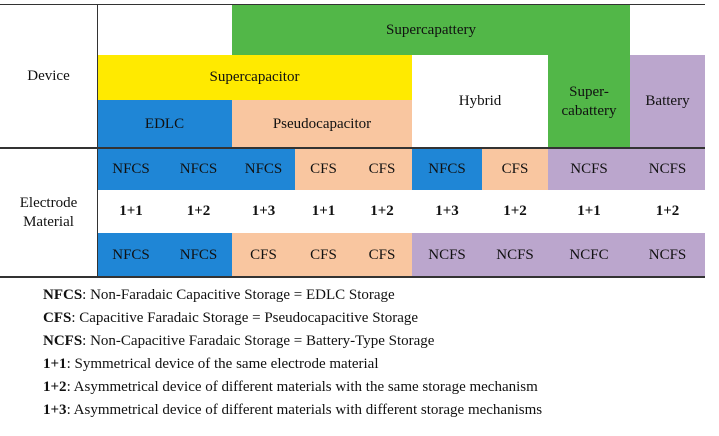 The width and height of the screenshot is (719, 436). Describe the element at coordinates (63, 341) in the screenshot. I see `legend-term: NCFS` at that location.